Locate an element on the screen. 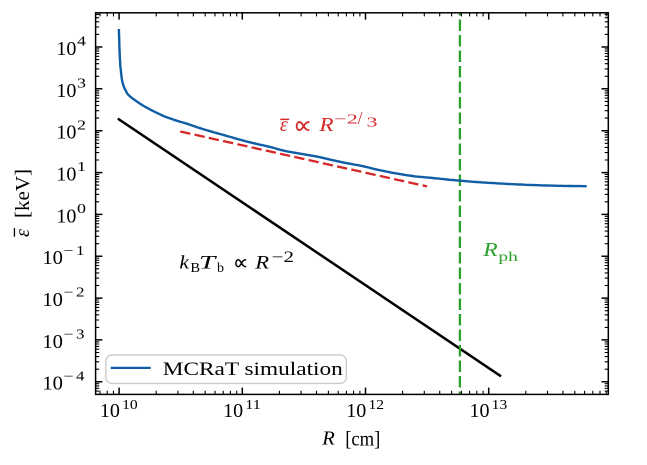 This screenshot has height=465, width=647. svg-text: [cm] is located at coordinates (362, 438).